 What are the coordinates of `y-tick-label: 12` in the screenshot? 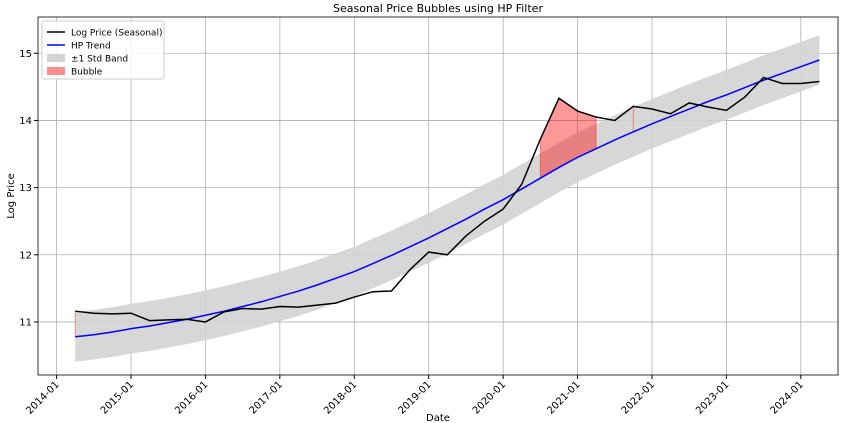 It's located at (25, 255).